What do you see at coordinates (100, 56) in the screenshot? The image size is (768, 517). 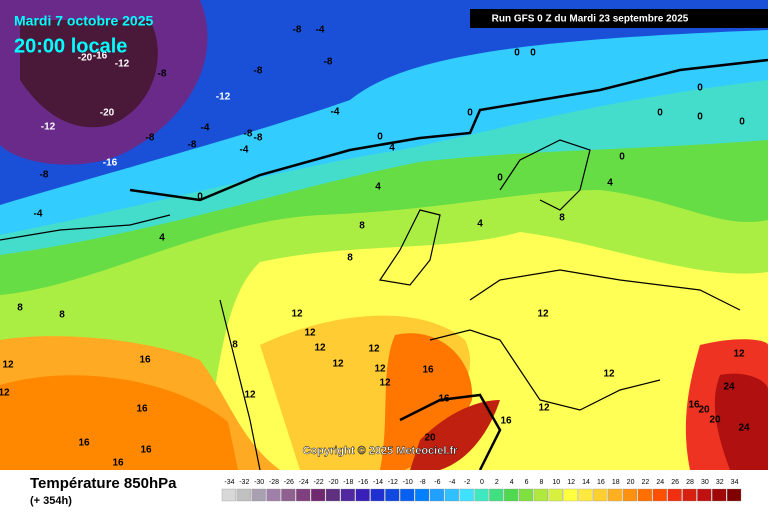 I see `contour-label: -16` at bounding box center [100, 56].